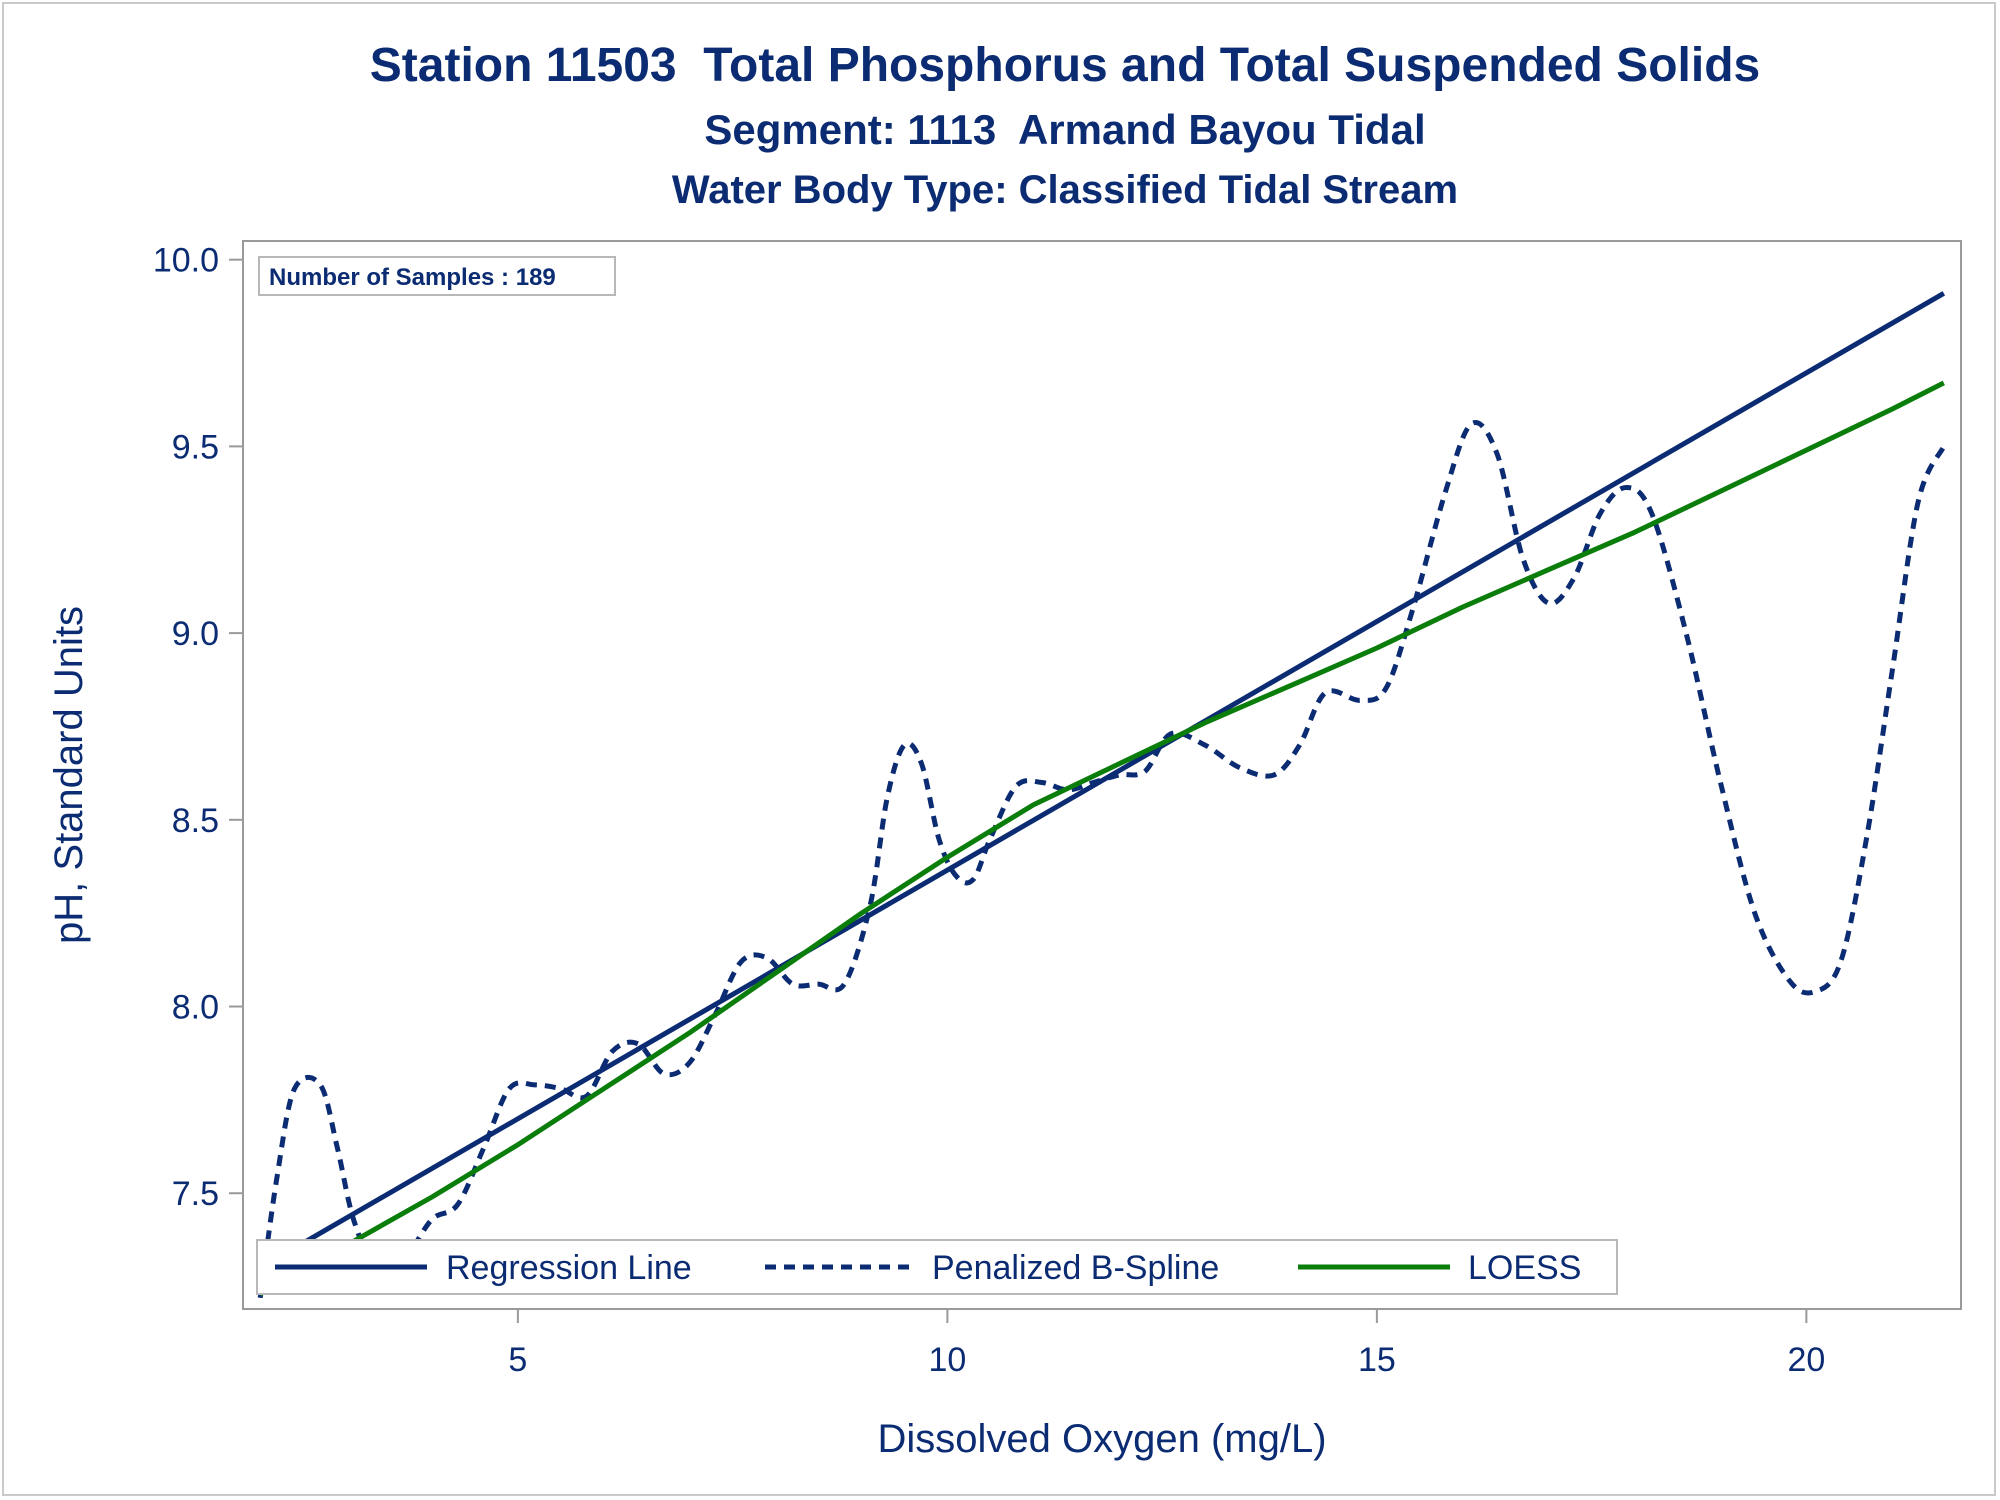 Image resolution: width=2000 pixels, height=1500 pixels. I want to click on y-tick-label: 8.0, so click(195, 1008).